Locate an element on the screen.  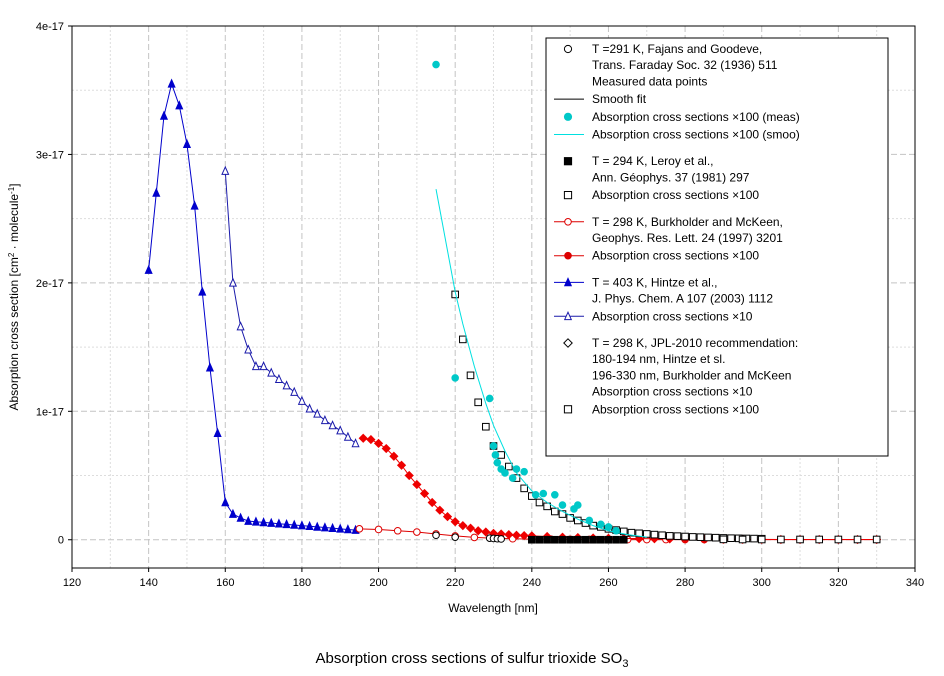
x-tick-label: 300 is located at coordinates (762, 583).